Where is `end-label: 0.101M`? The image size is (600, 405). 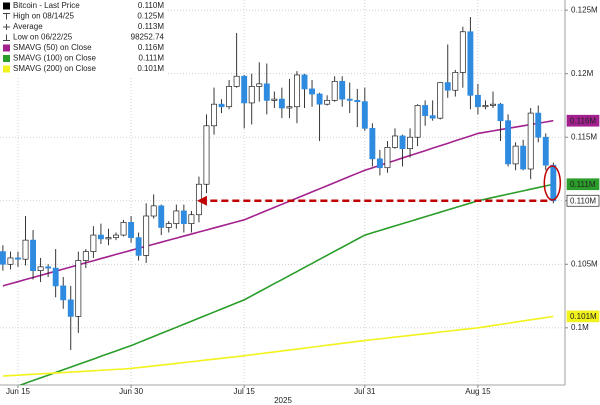
end-label: 0.101M is located at coordinates (583, 316).